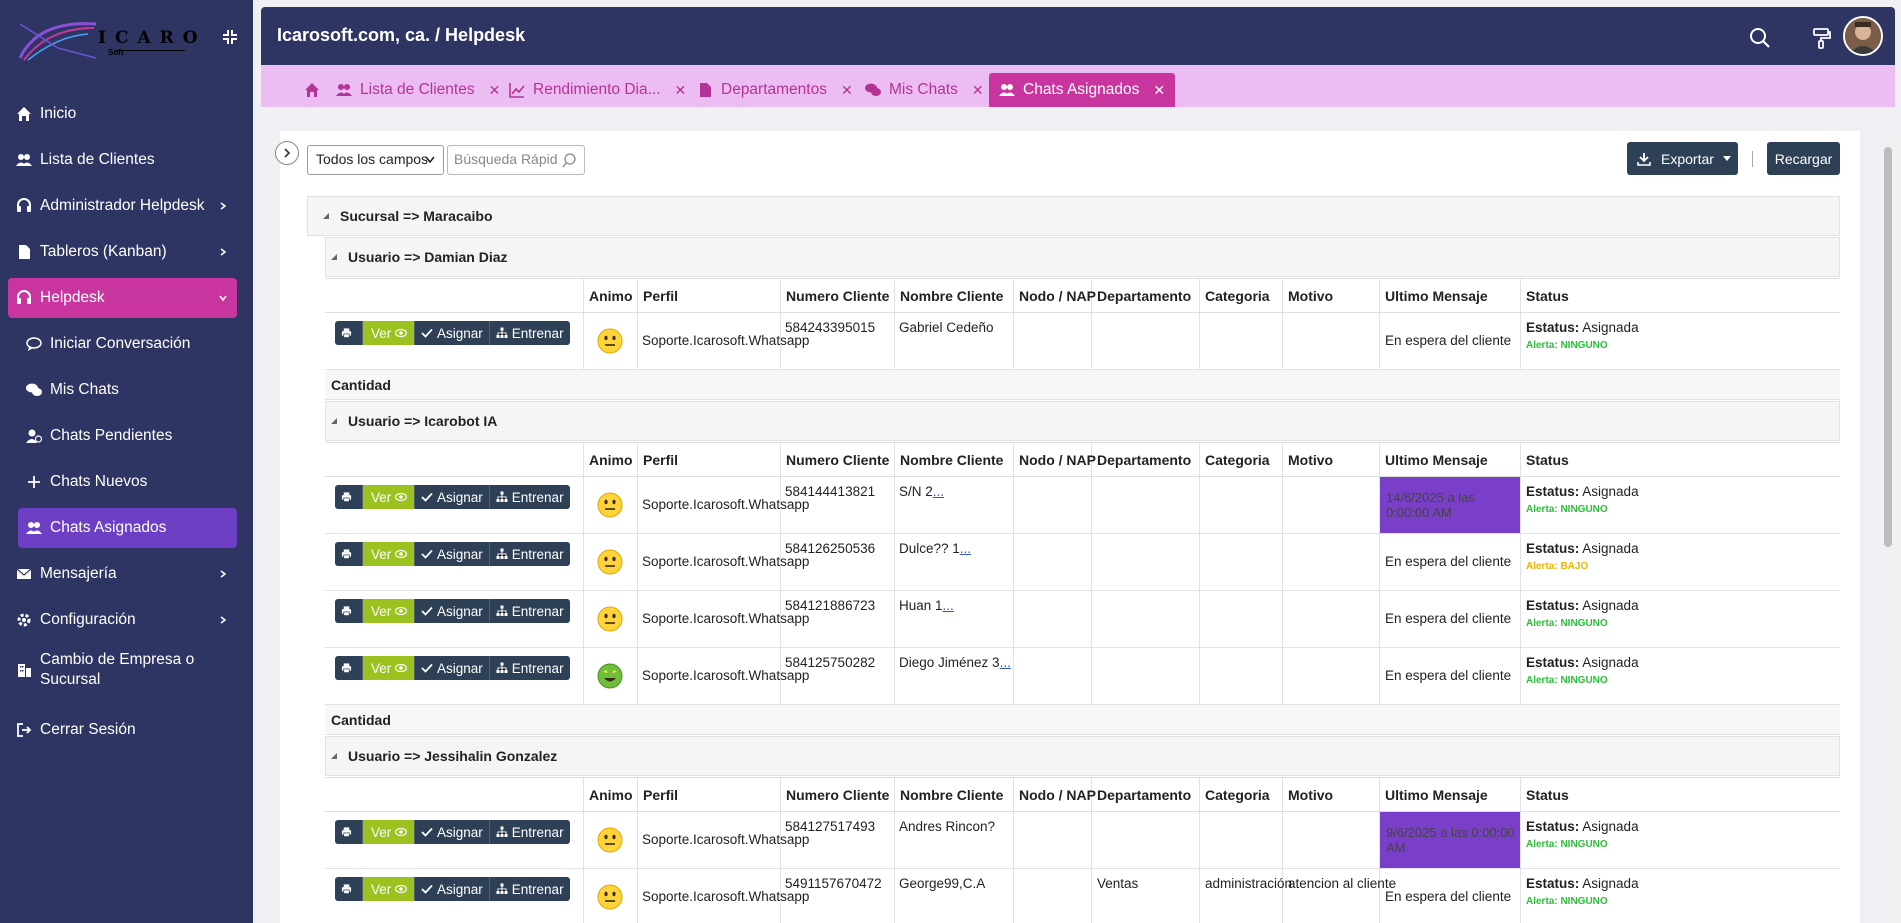  What do you see at coordinates (597, 90) in the screenshot?
I see `tab-rendimiento: Rendimiento Dia... ✕` at bounding box center [597, 90].